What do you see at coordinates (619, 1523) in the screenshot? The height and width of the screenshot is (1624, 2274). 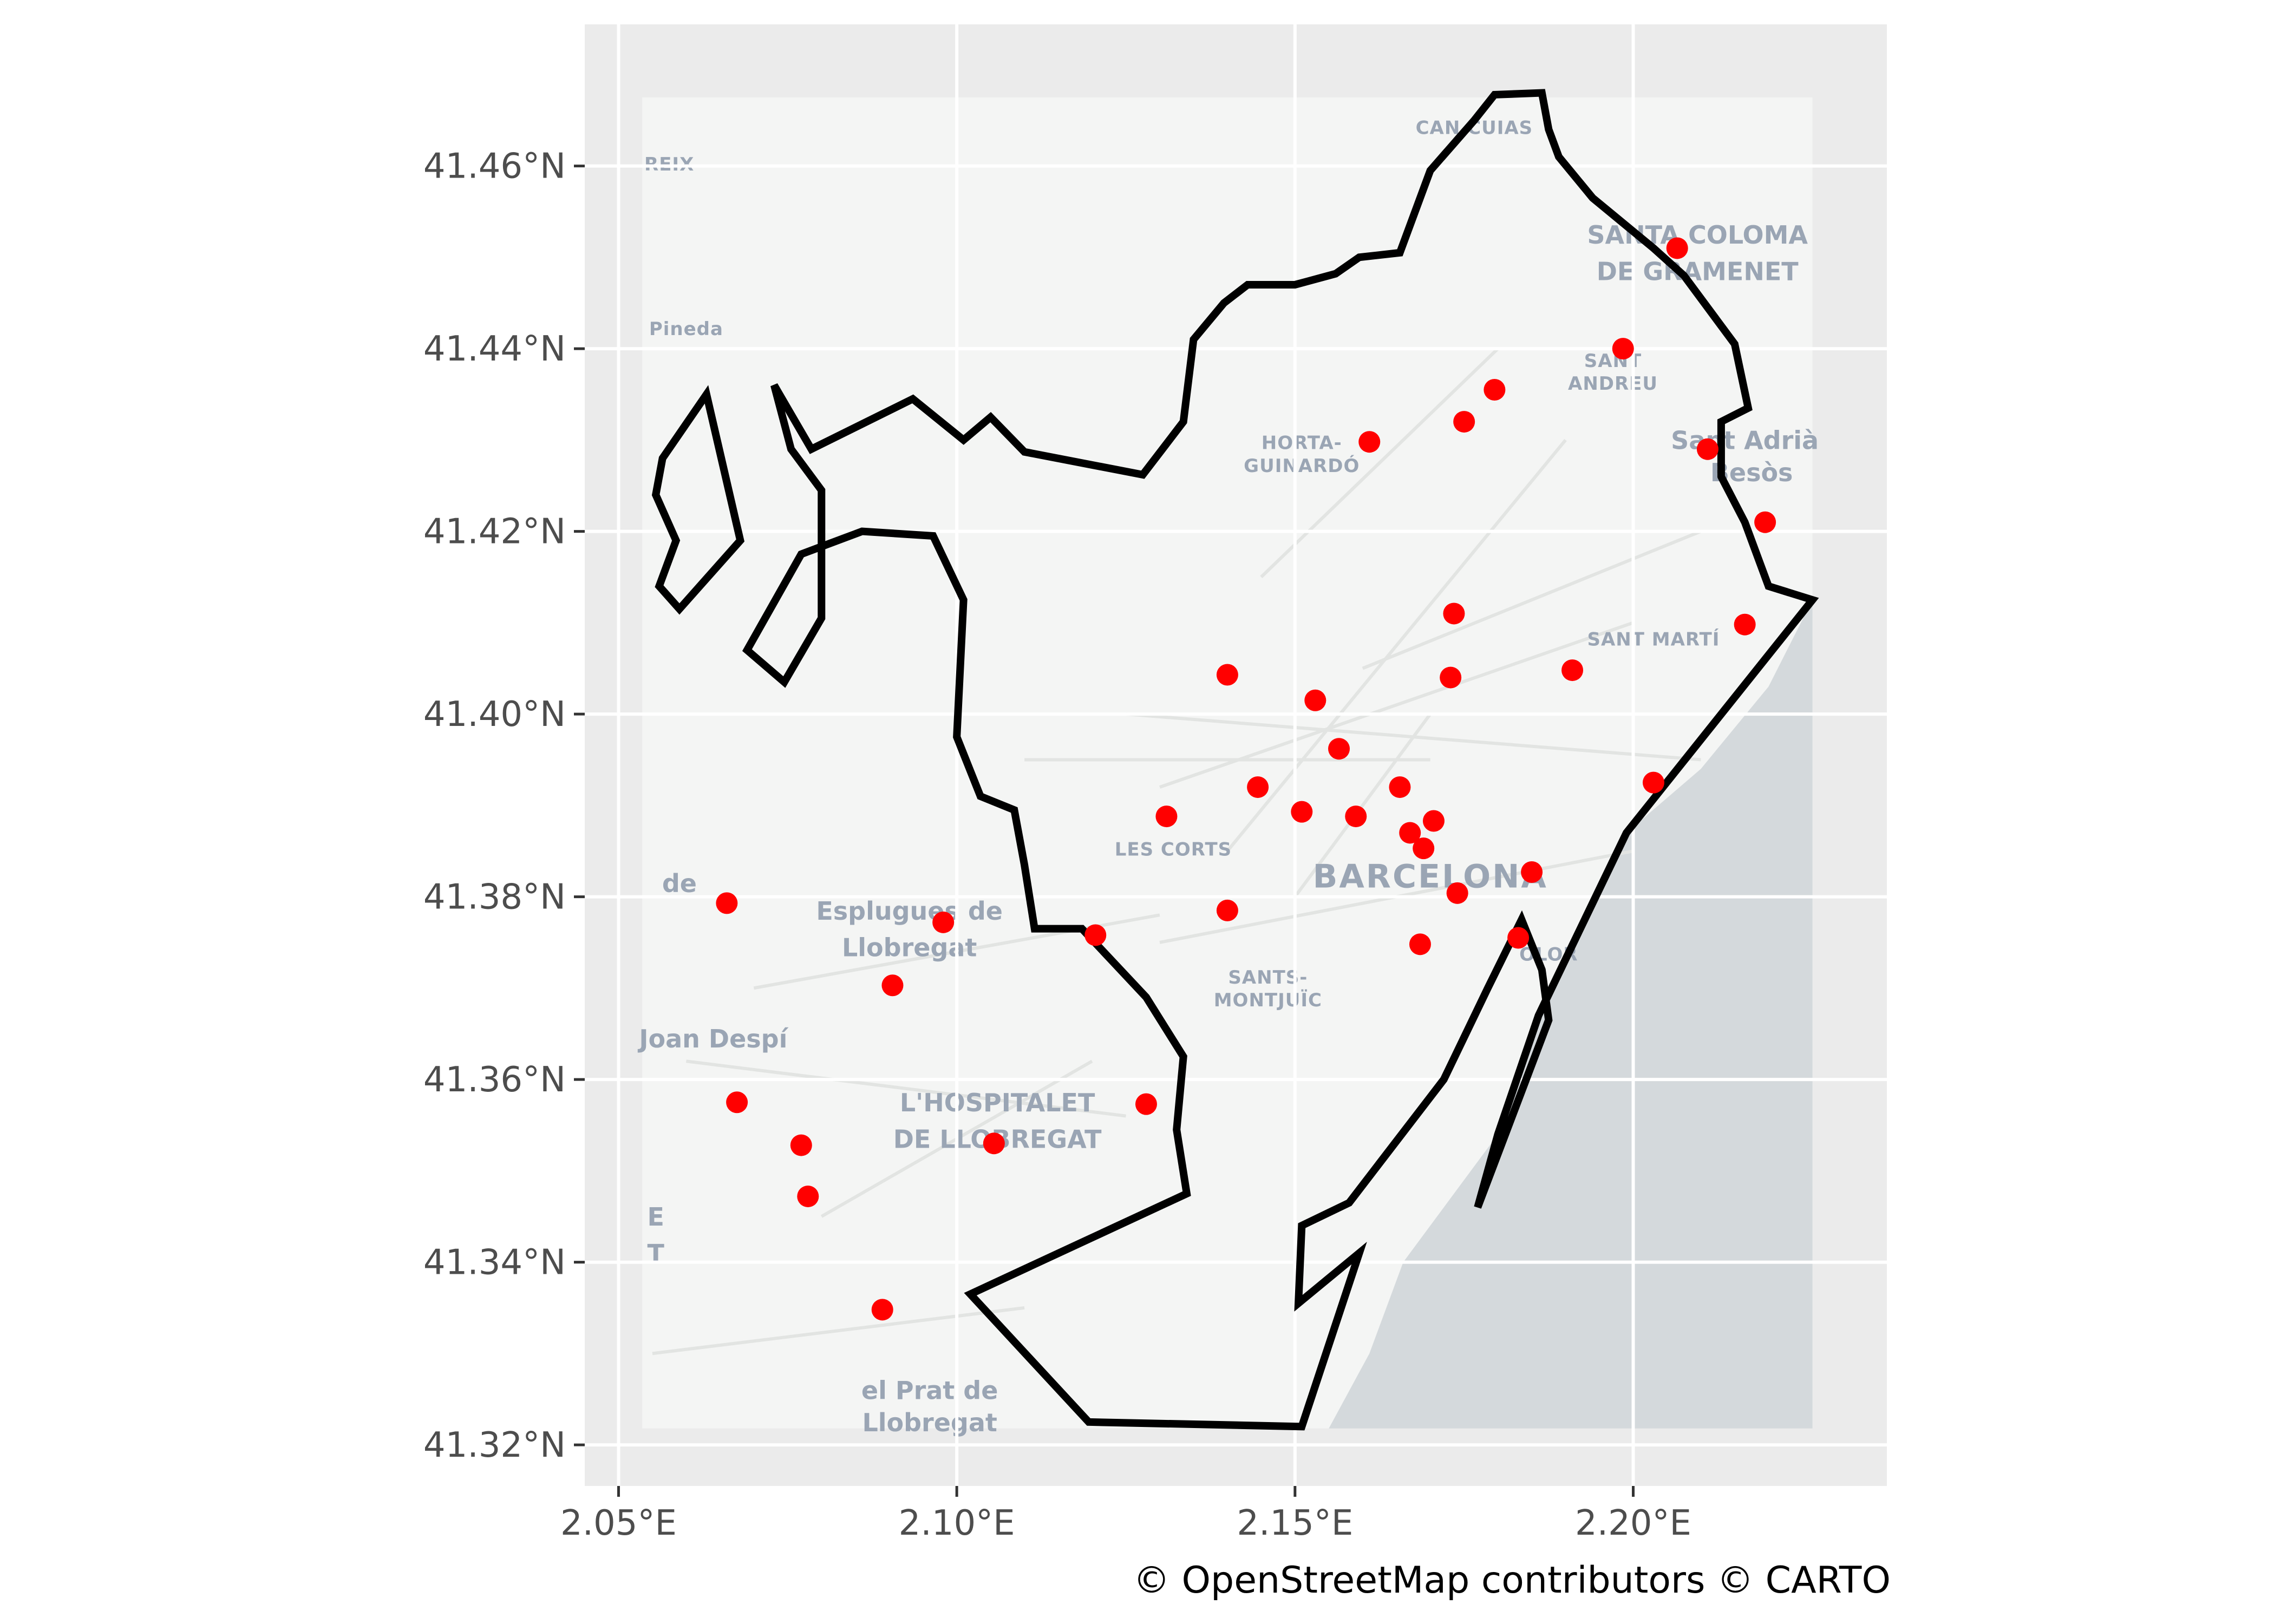 I see `x-tick-label: 2.05°E` at bounding box center [619, 1523].